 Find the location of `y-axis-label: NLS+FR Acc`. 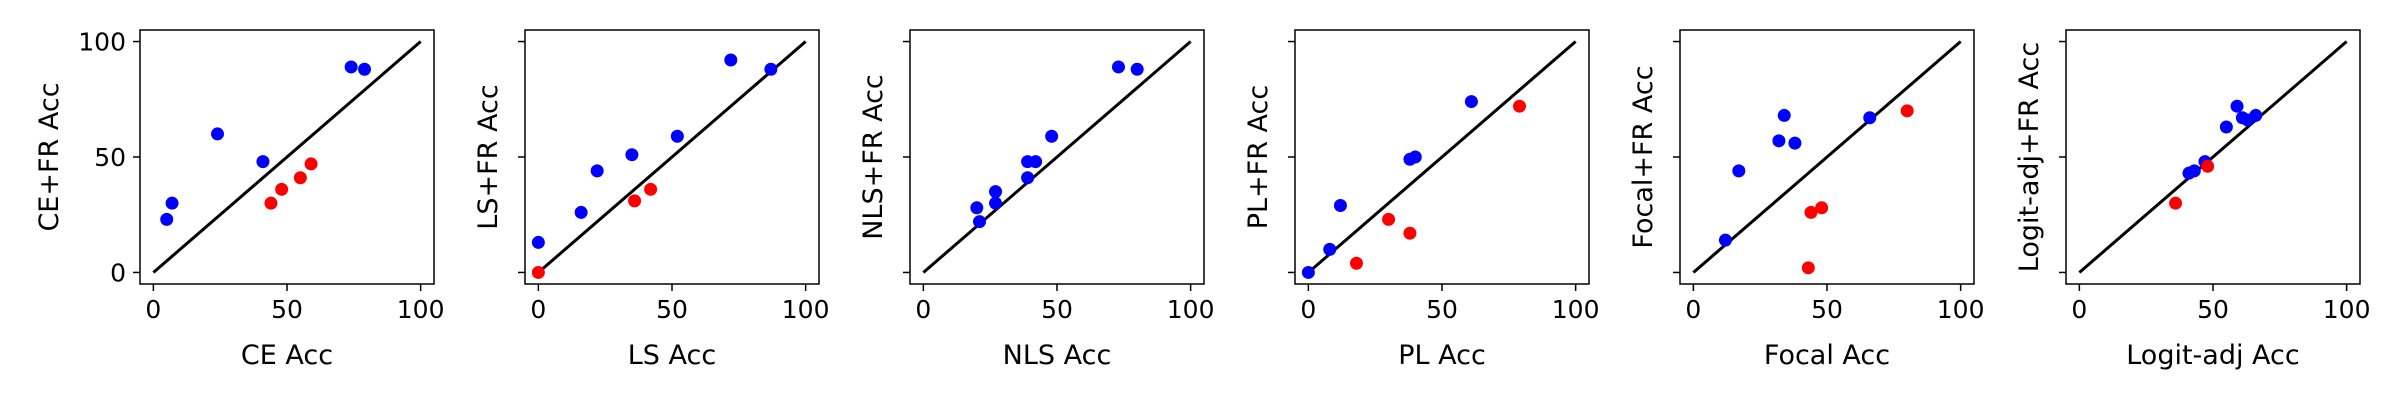

y-axis-label: NLS+FR Acc is located at coordinates (873, 157).